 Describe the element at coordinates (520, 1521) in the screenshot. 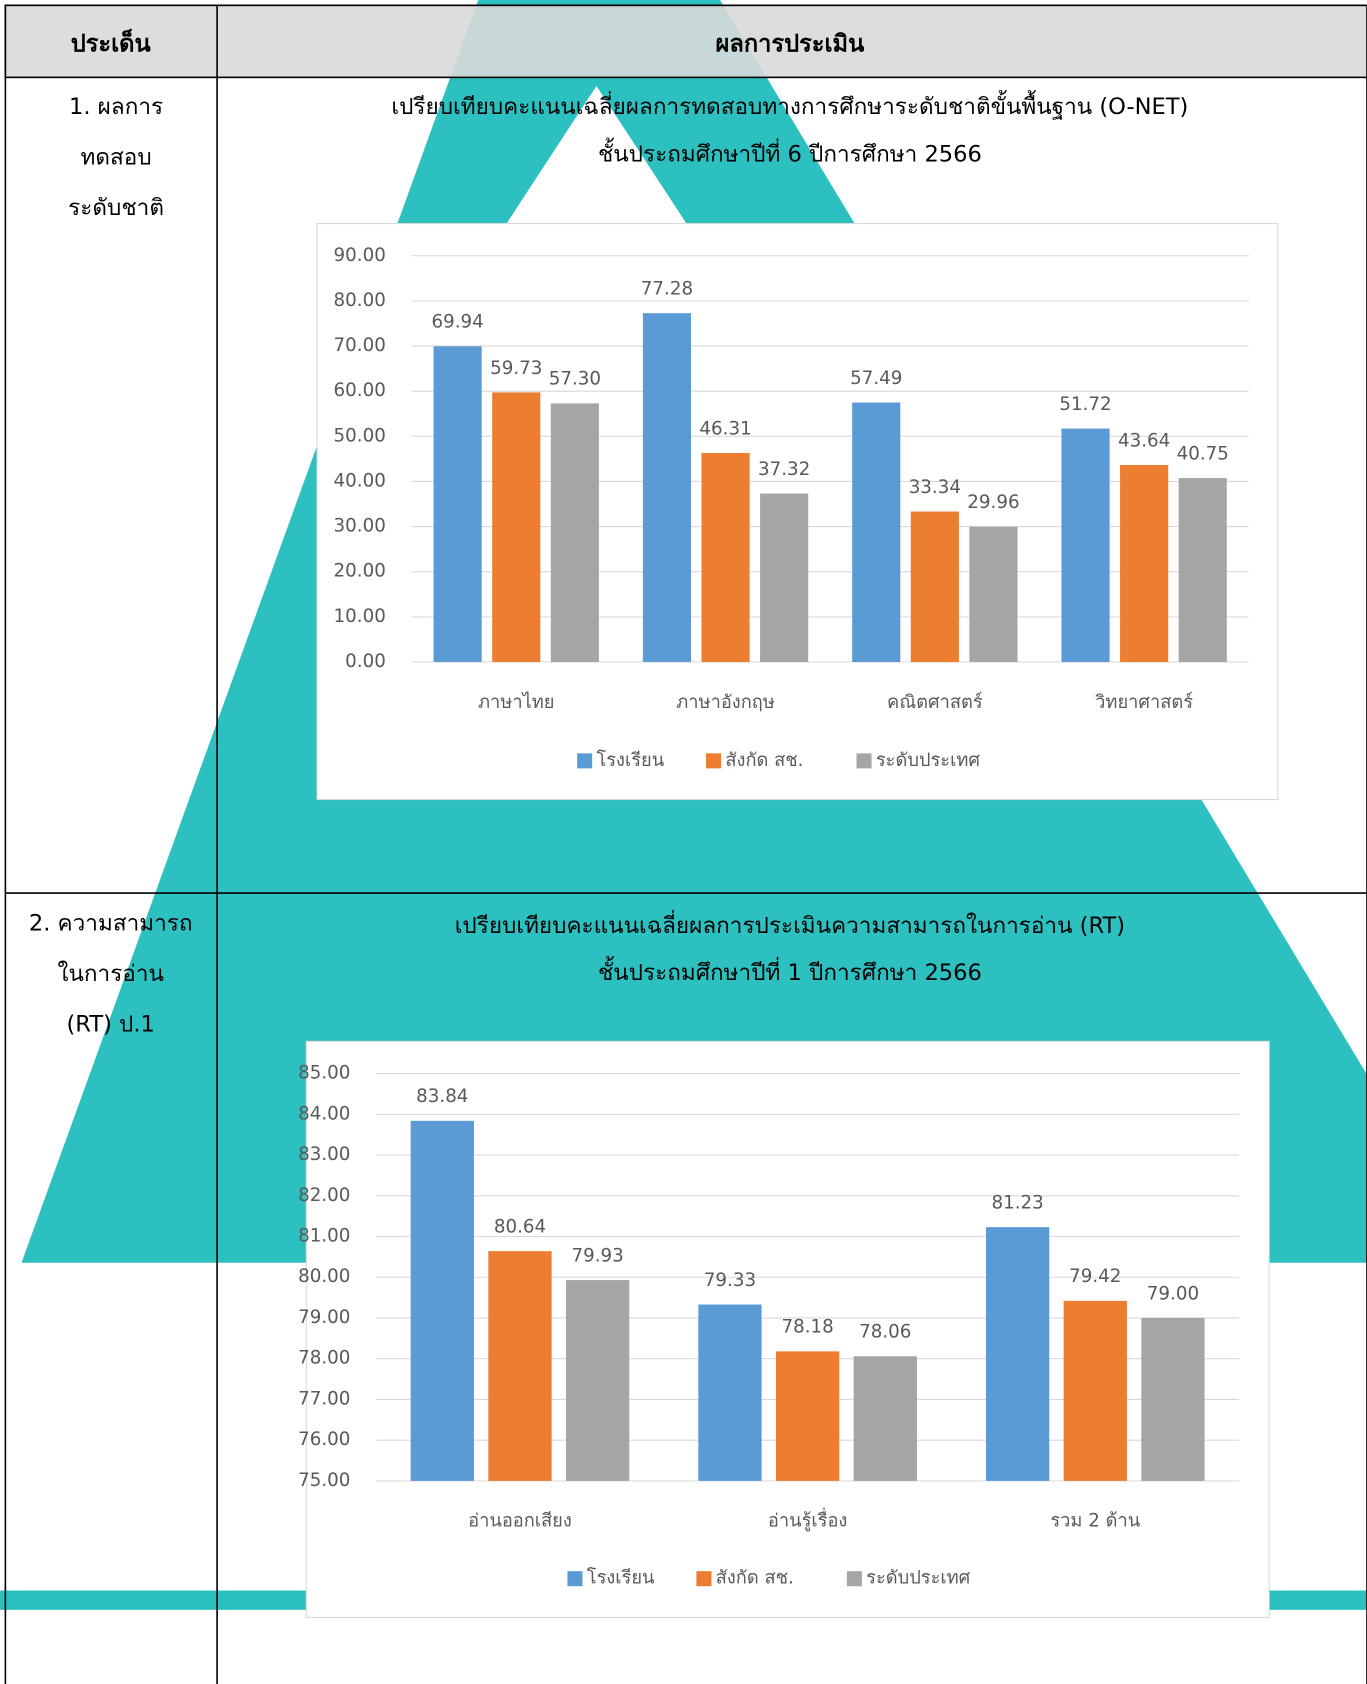

I see `x-tick-label: อ่านออกเสียง` at that location.